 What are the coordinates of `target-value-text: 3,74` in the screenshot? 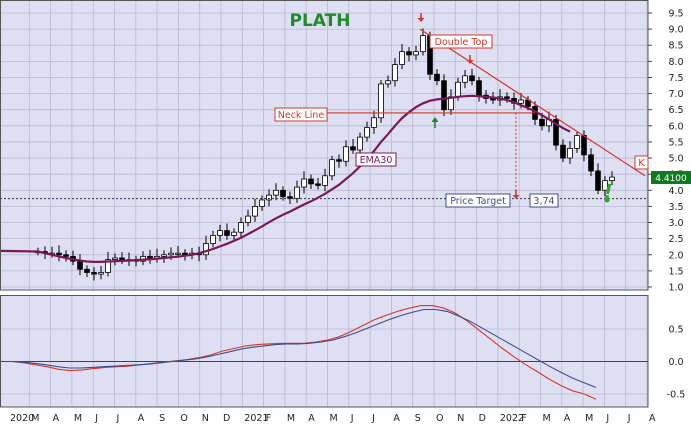 It's located at (543, 201).